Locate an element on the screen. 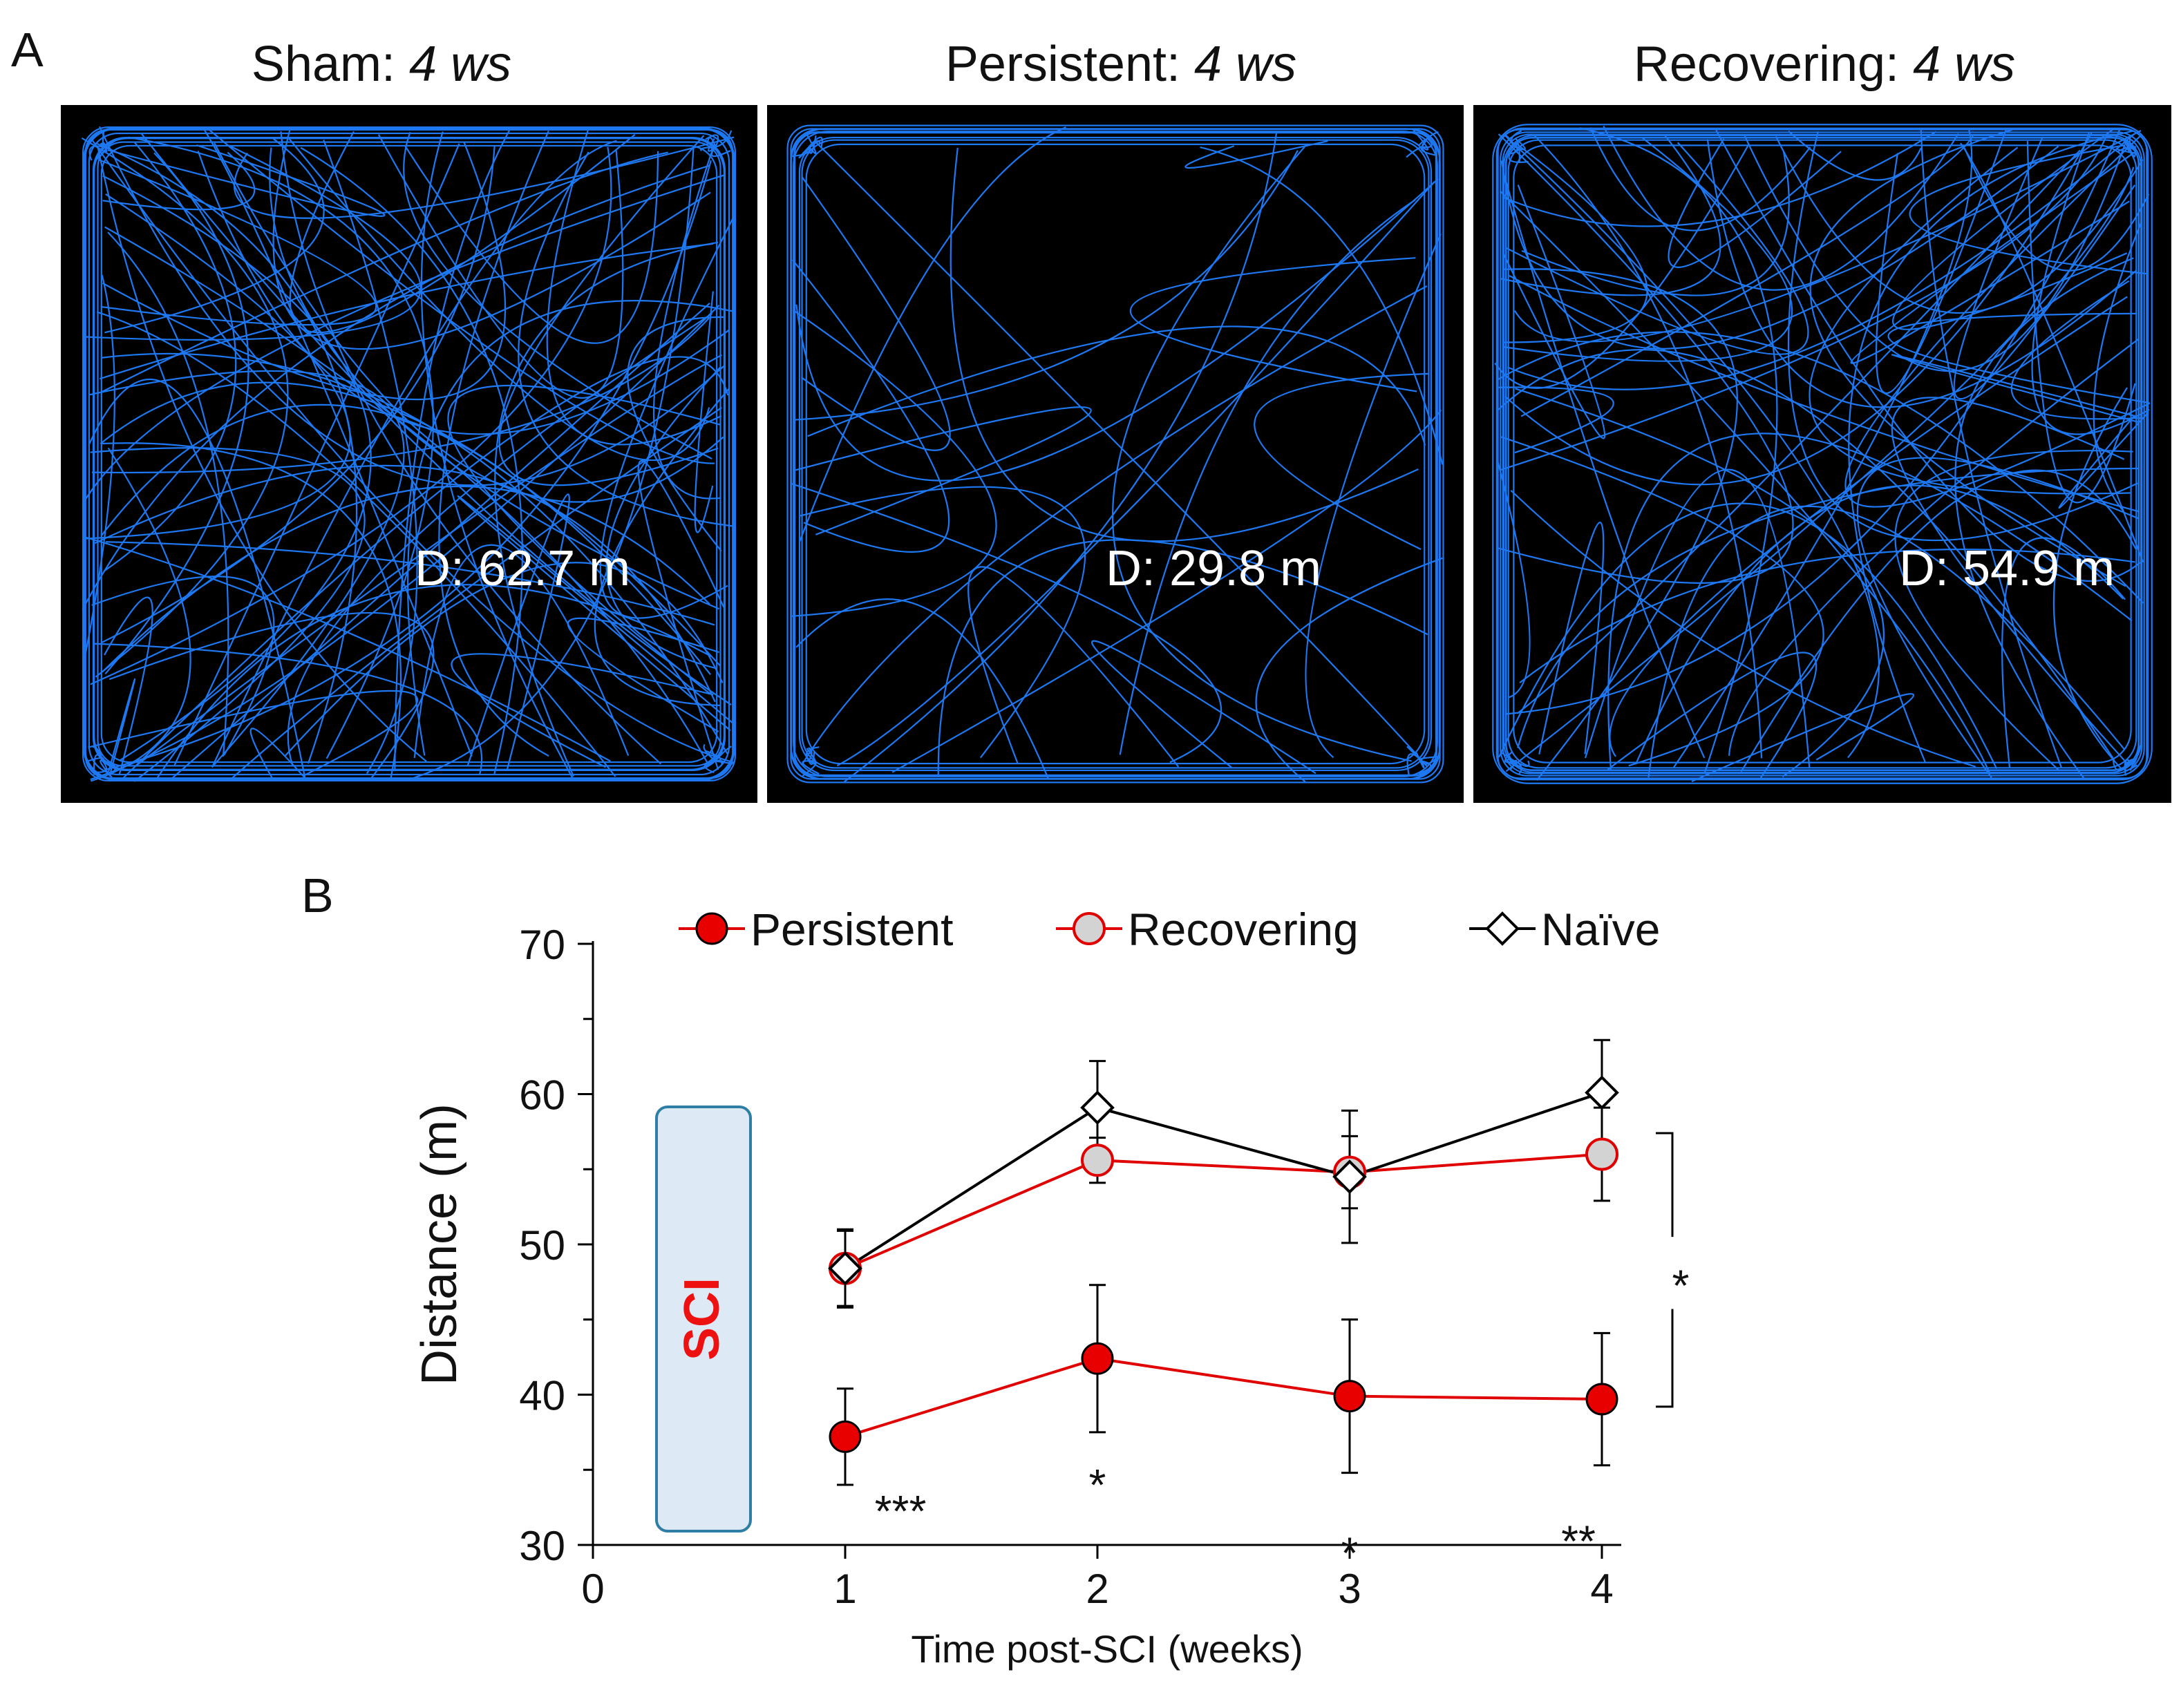 This screenshot has height=1708, width=2181. bracket-lower is located at coordinates (1665, 1358).